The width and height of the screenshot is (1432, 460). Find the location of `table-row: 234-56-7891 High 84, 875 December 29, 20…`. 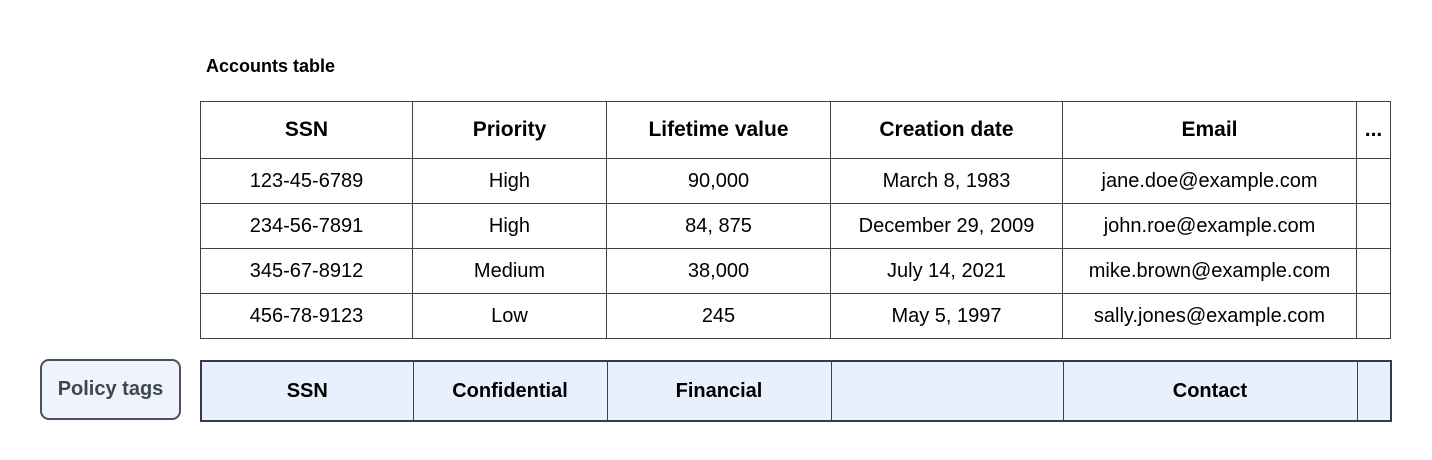

table-row: 234-56-7891 High 84, 875 December 29, 20… is located at coordinates (795, 226).